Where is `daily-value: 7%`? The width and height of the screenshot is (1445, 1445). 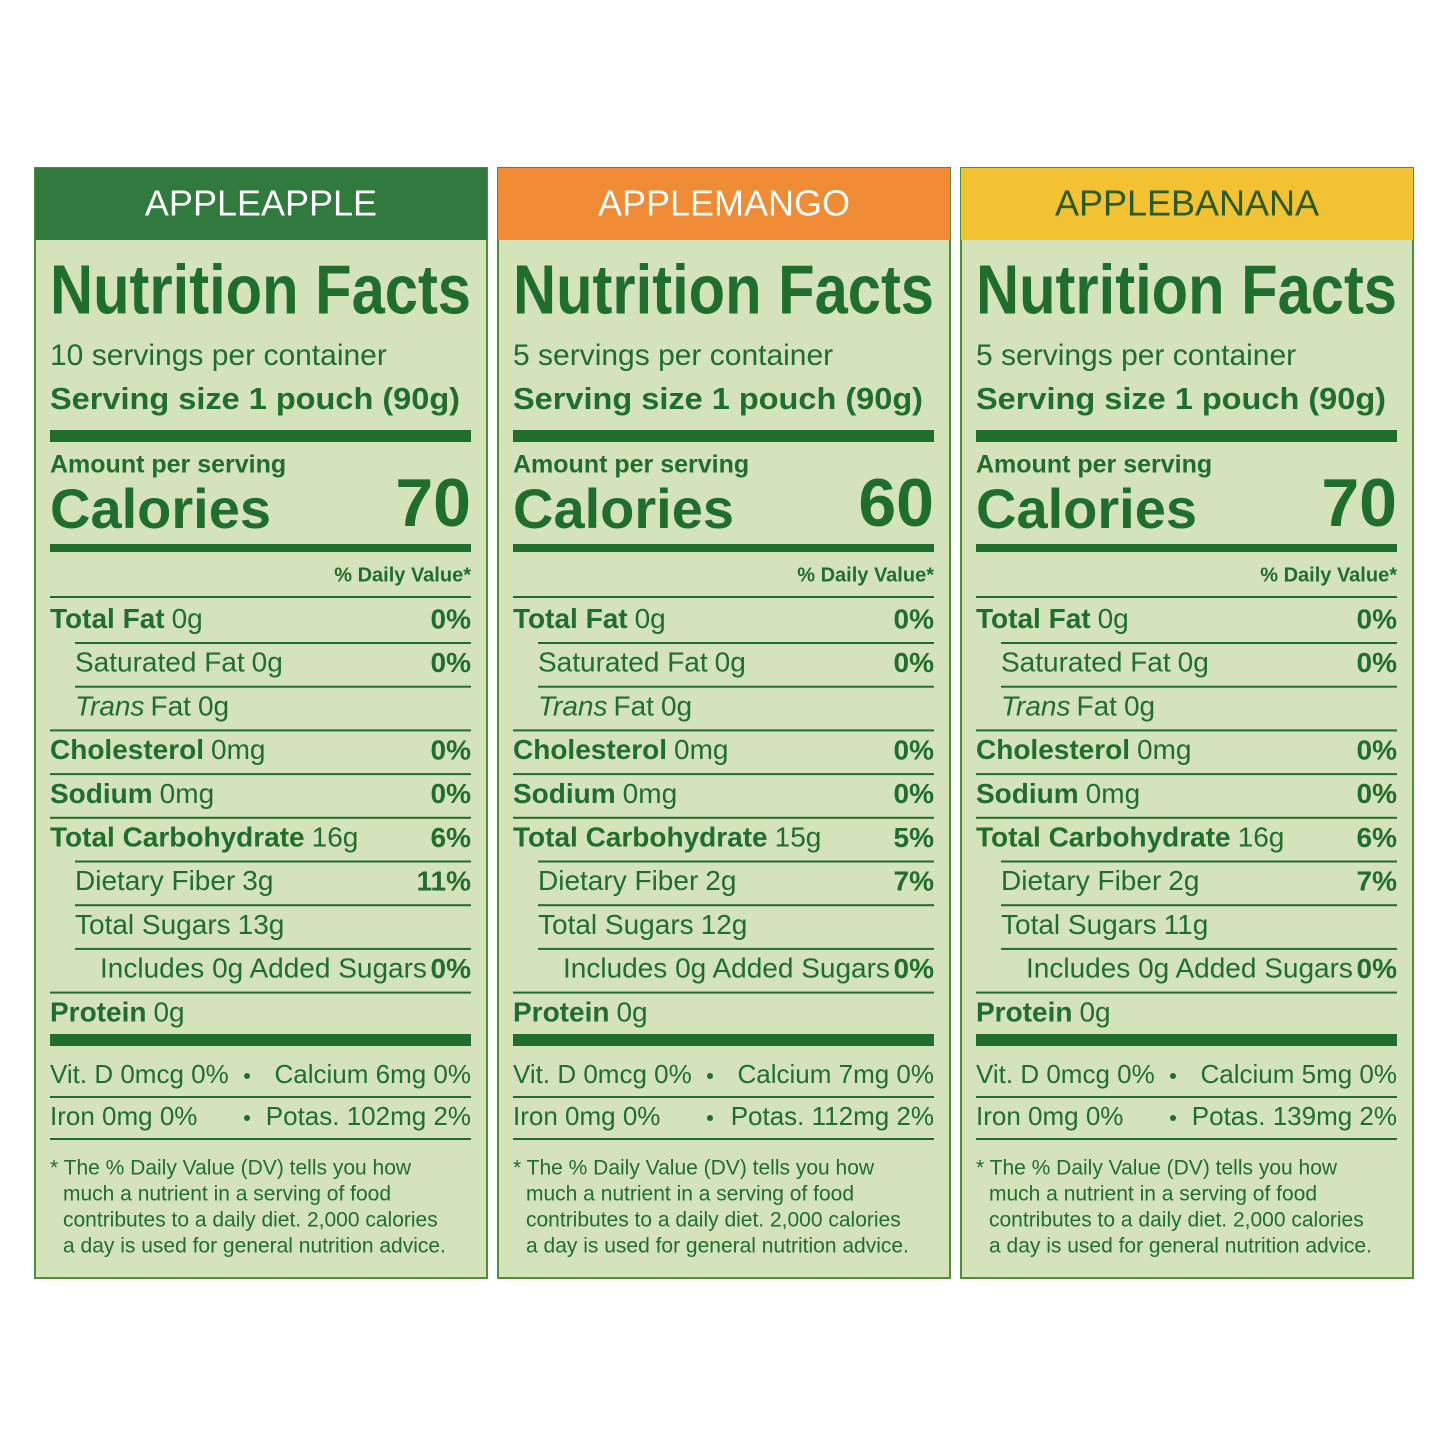
daily-value: 7% is located at coordinates (1377, 881).